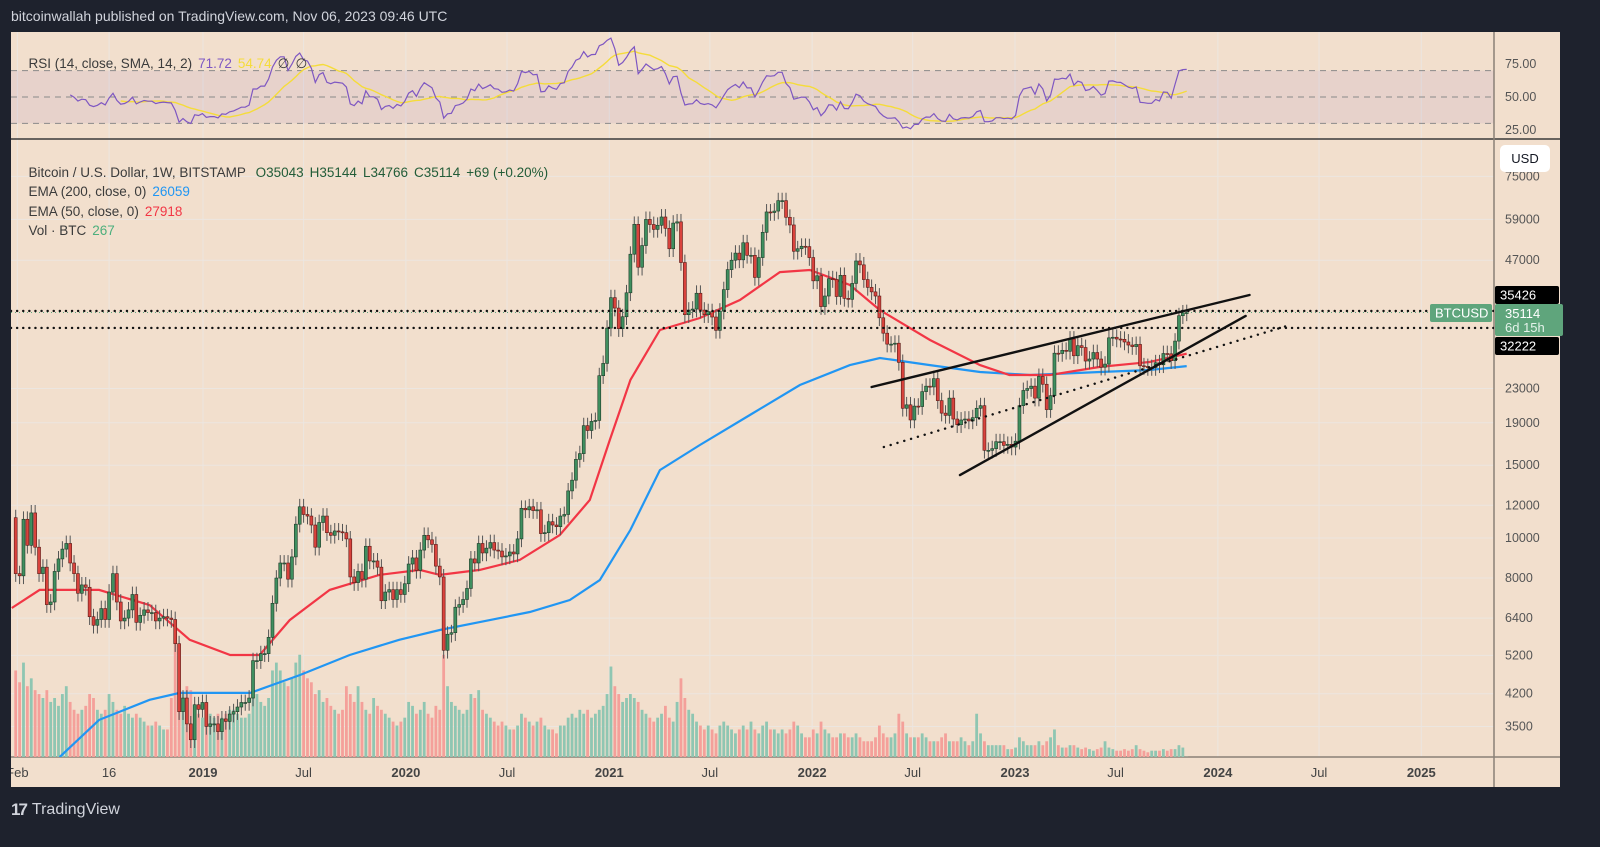 The height and width of the screenshot is (847, 1600). Describe the element at coordinates (19, 809) in the screenshot. I see `tradingview-logo-icon: 17` at that location.